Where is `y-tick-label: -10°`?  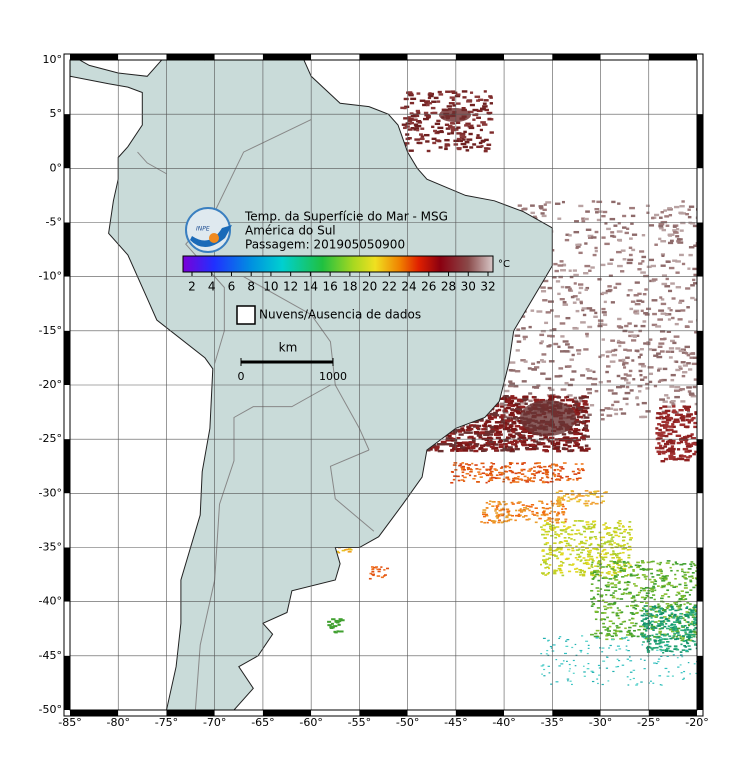 y-tick-label: -10° is located at coordinates (50, 276).